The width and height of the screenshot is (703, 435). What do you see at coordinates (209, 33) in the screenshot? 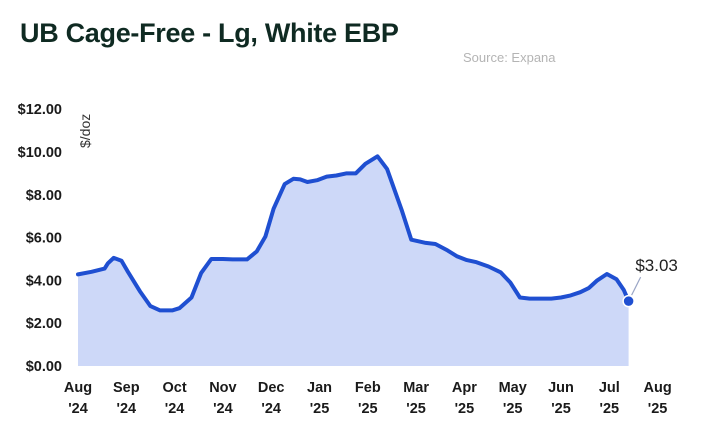
I see `chart-title: UB Cage-Free - Lg, White EBP` at bounding box center [209, 33].